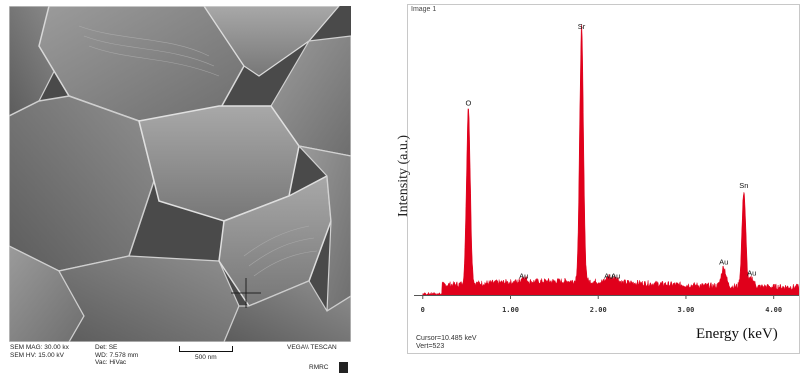 This screenshot has width=800, height=376. Describe the element at coordinates (37, 355) in the screenshot. I see `sem-hv: SEM HV: 15.00 kV` at that location.